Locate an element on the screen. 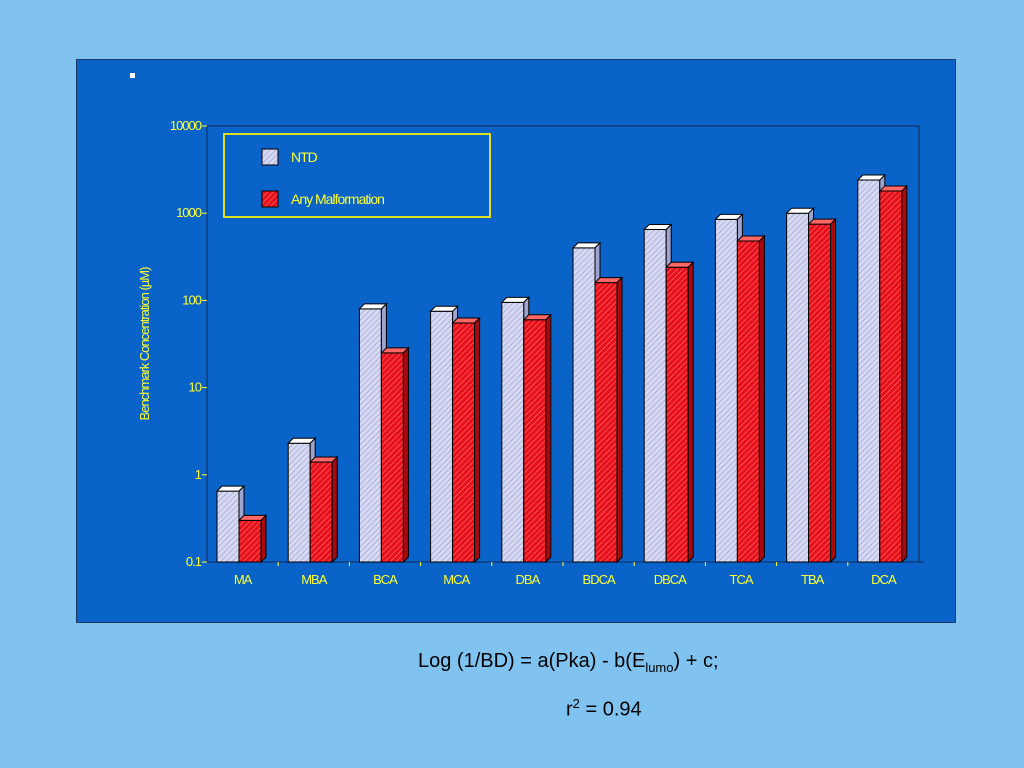  legend-box is located at coordinates (357, 175).